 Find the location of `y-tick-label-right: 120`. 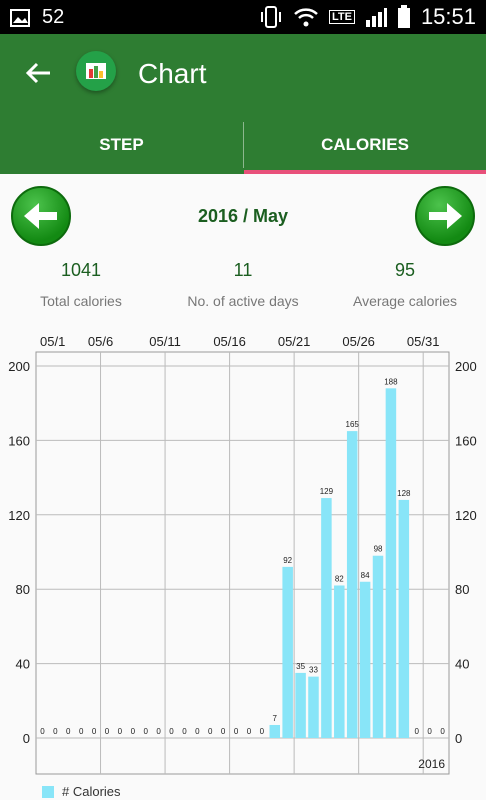

y-tick-label-right: 120 is located at coordinates (466, 515).